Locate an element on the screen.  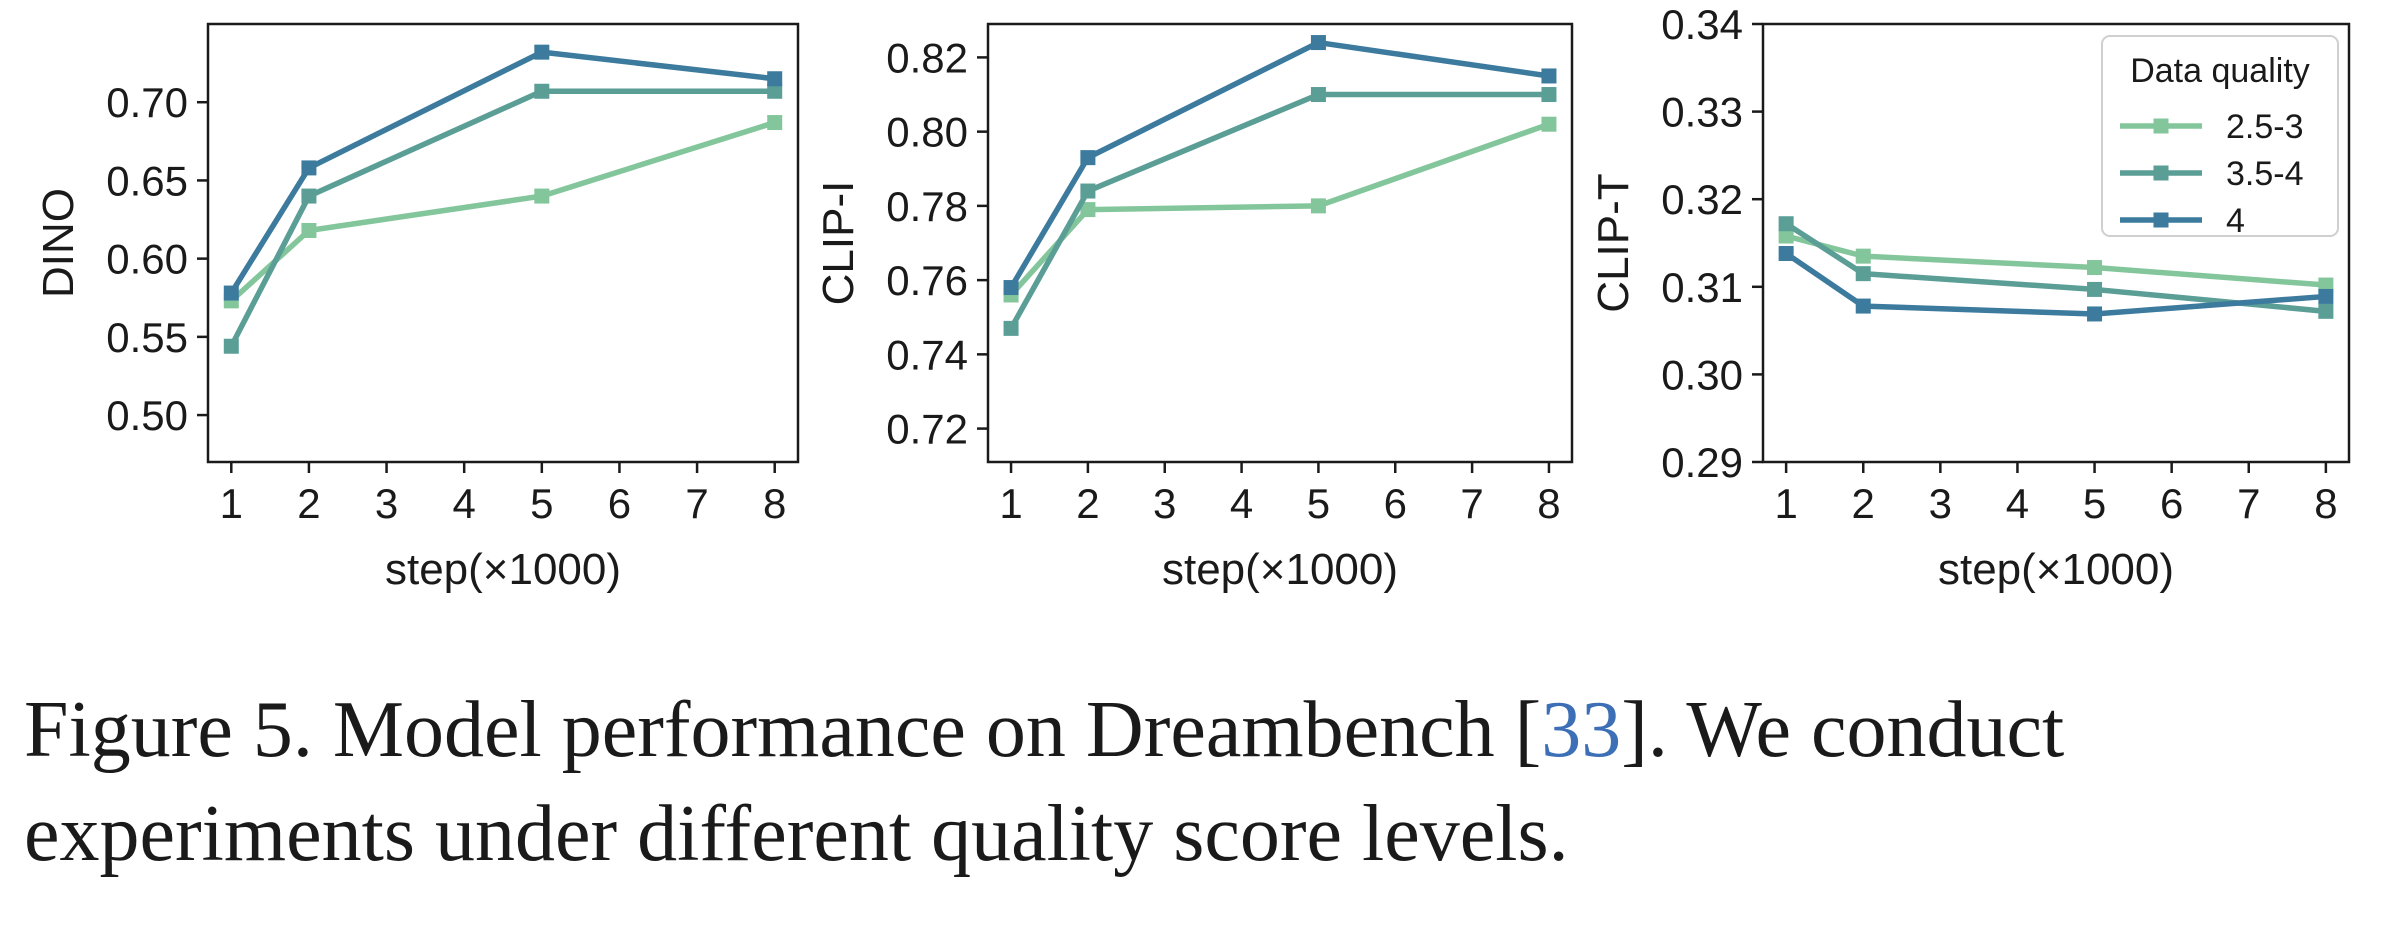
y-tick-label: 0.76 is located at coordinates (927, 280).